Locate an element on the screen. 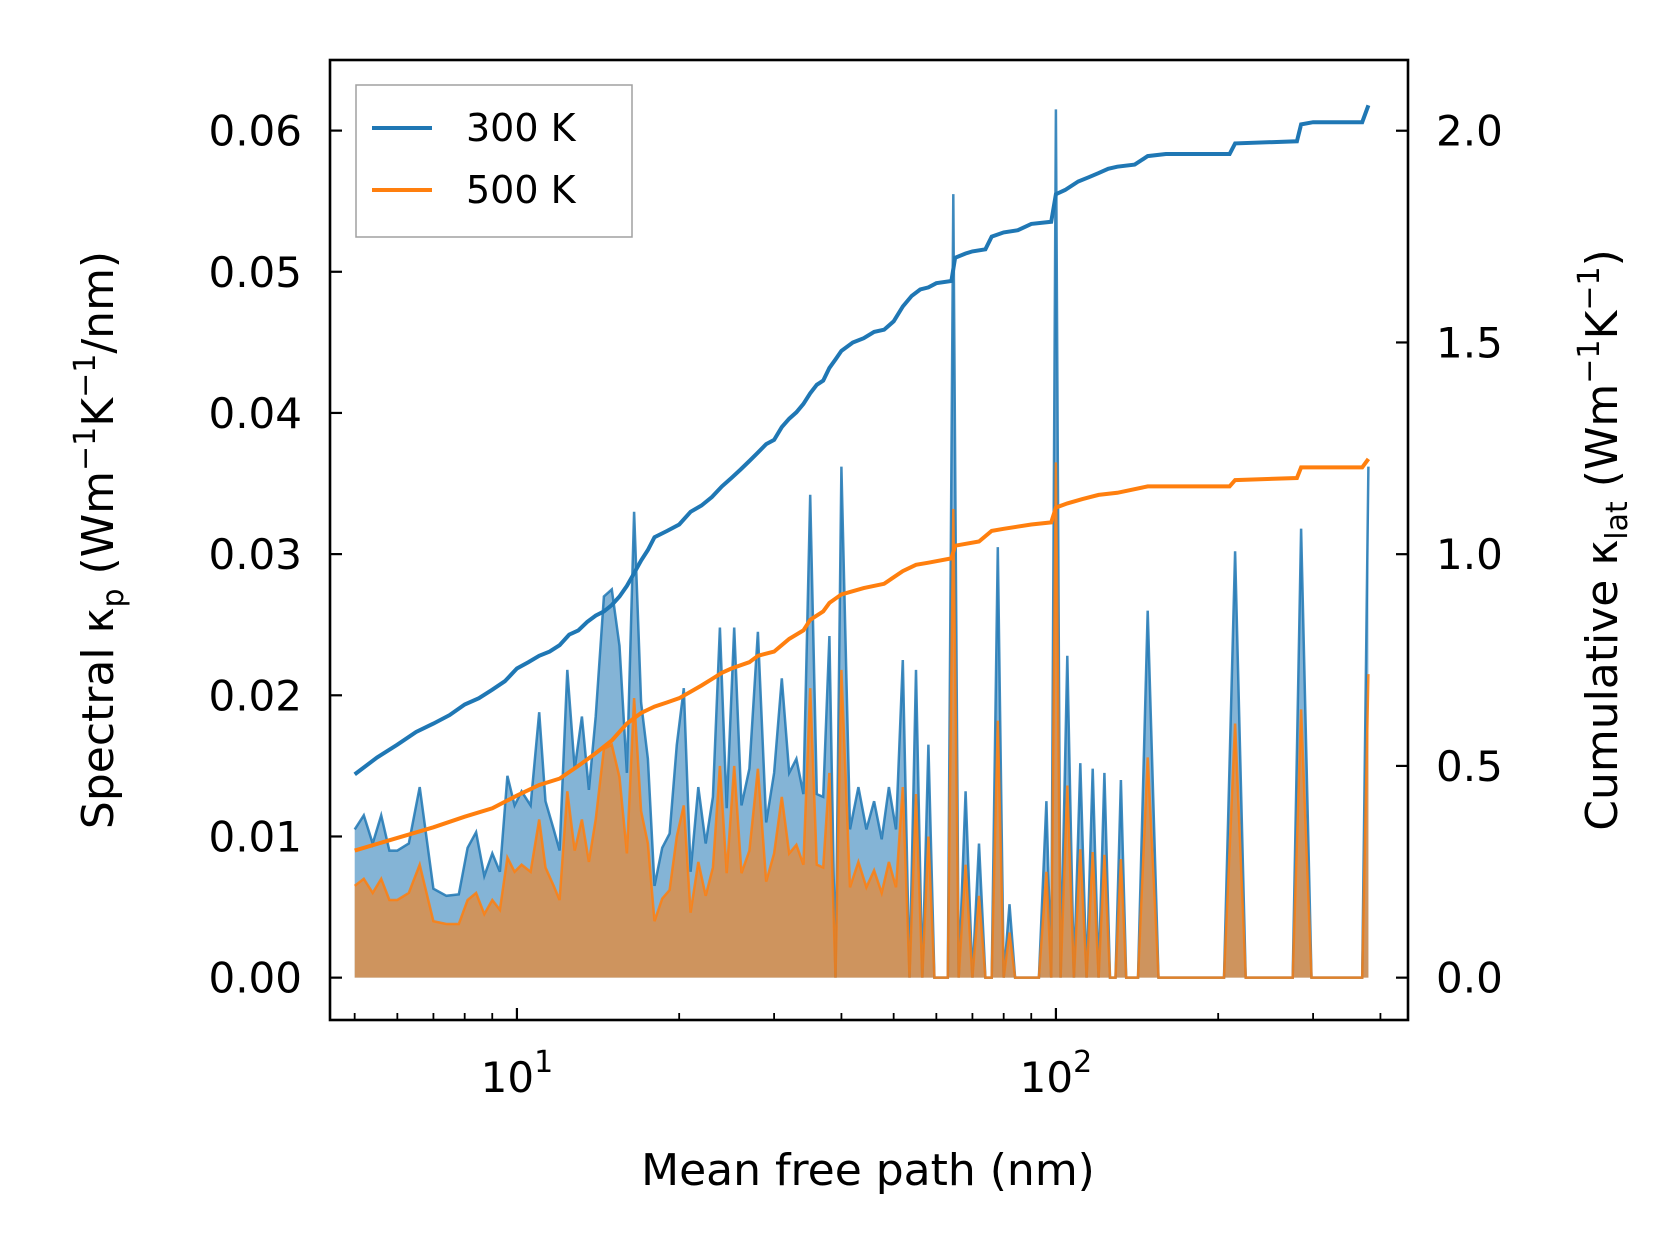 The height and width of the screenshot is (1254, 1679). y-tick-label: 0.02 is located at coordinates (255, 695).